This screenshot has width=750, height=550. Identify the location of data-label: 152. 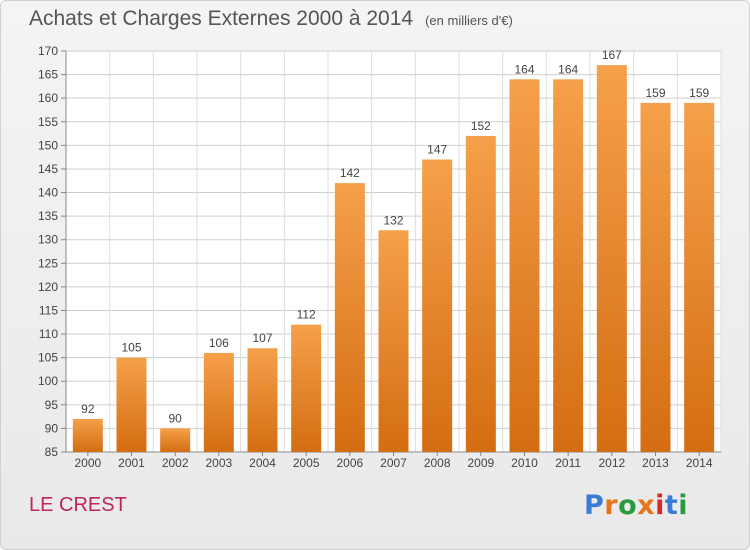
(481, 126).